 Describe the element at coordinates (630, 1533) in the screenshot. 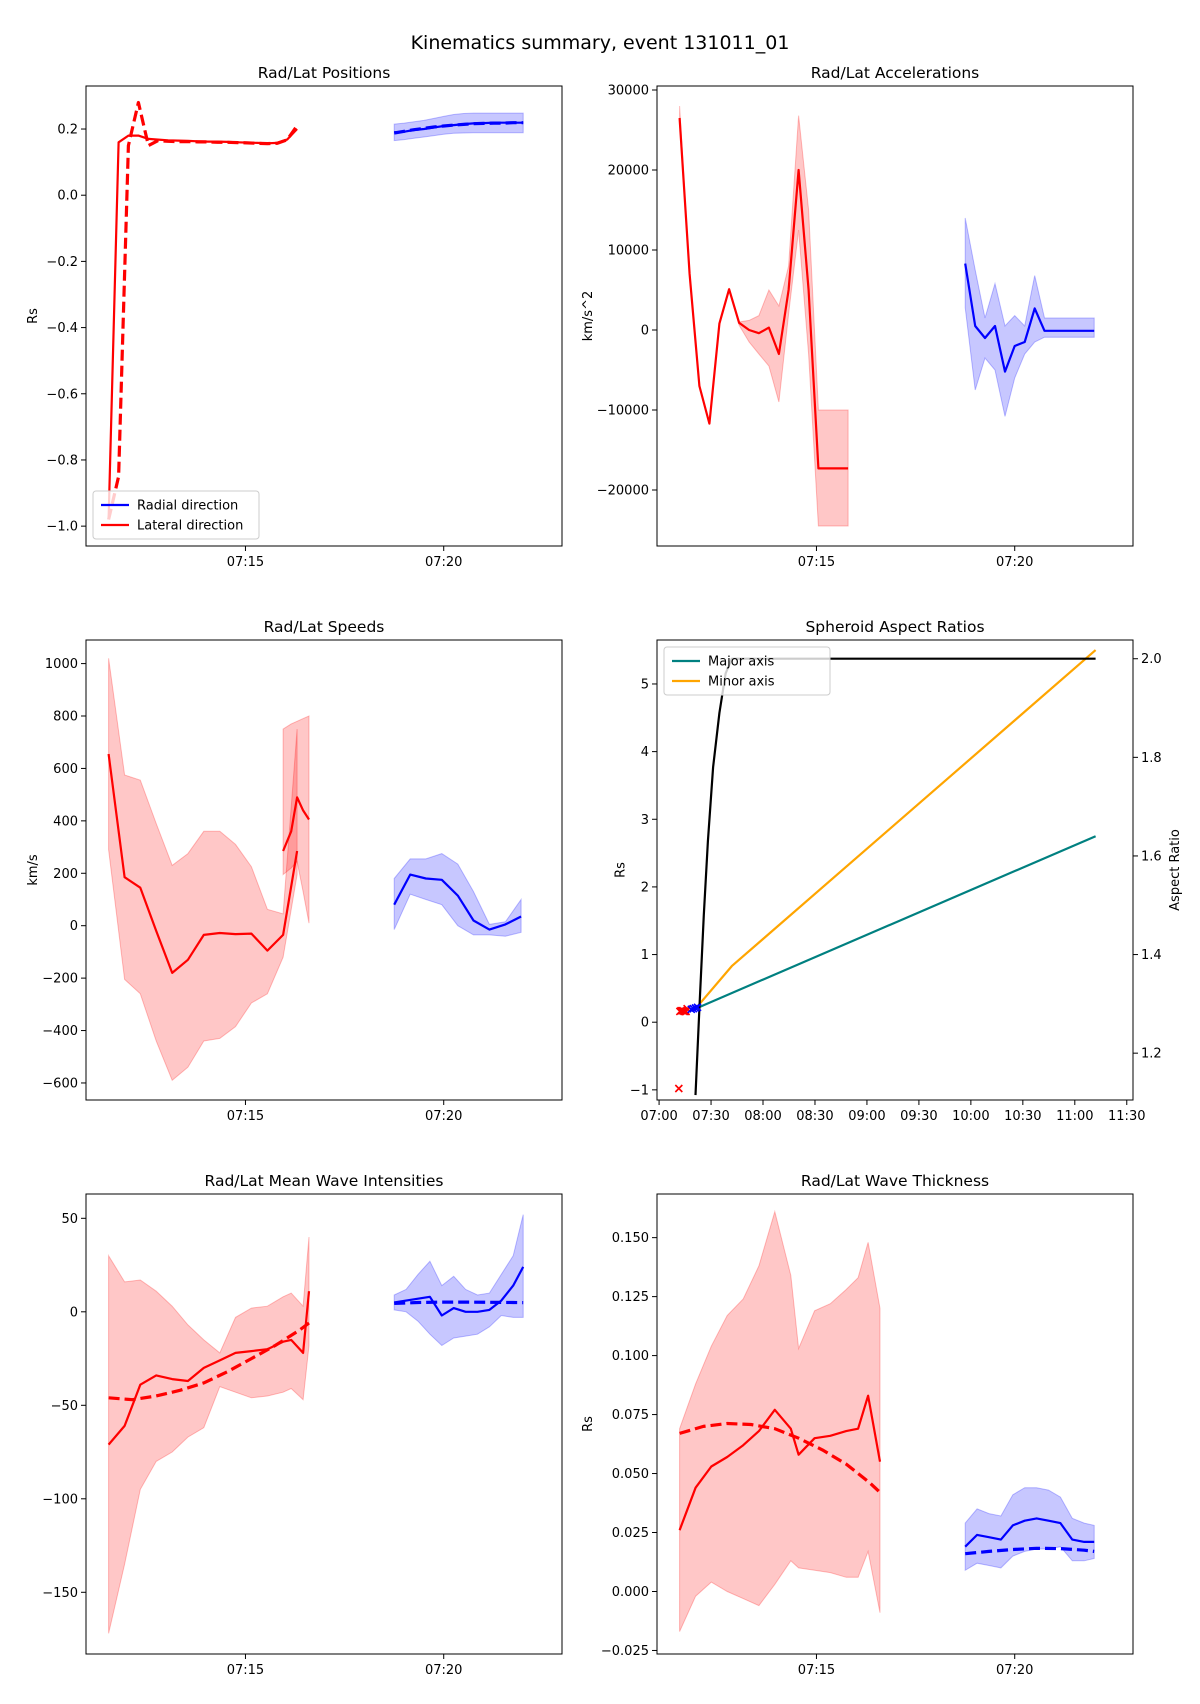

I see `y-tick-label: 0.025` at that location.